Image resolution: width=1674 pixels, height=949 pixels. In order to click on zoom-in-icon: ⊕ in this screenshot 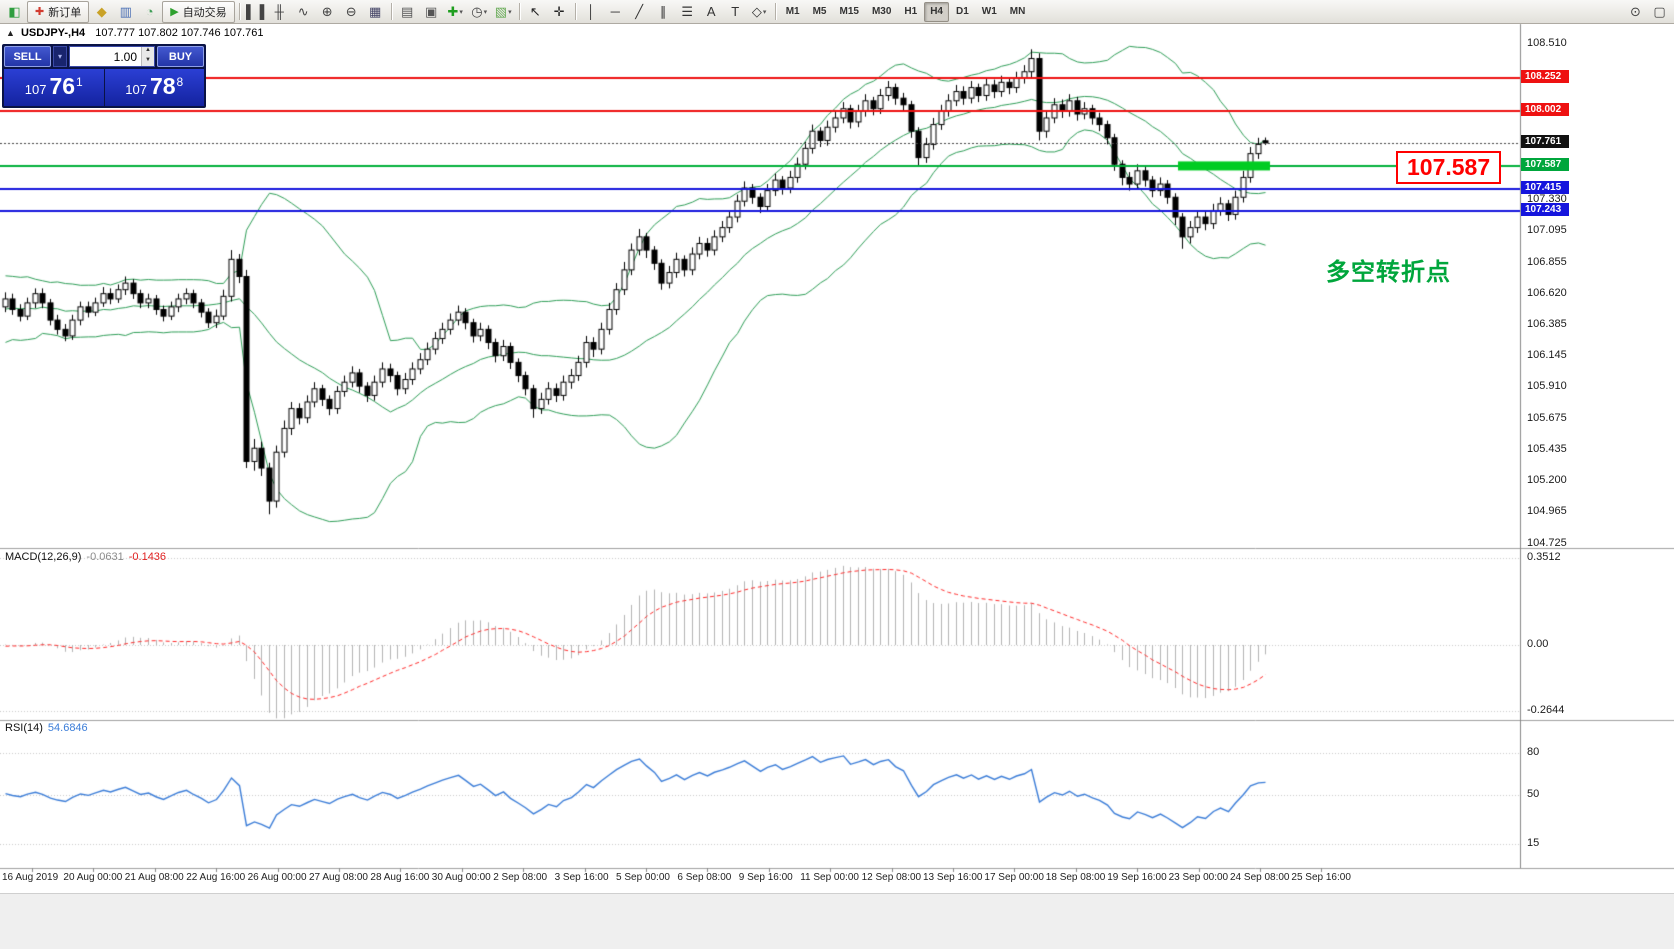, I will do `click(327, 11)`.